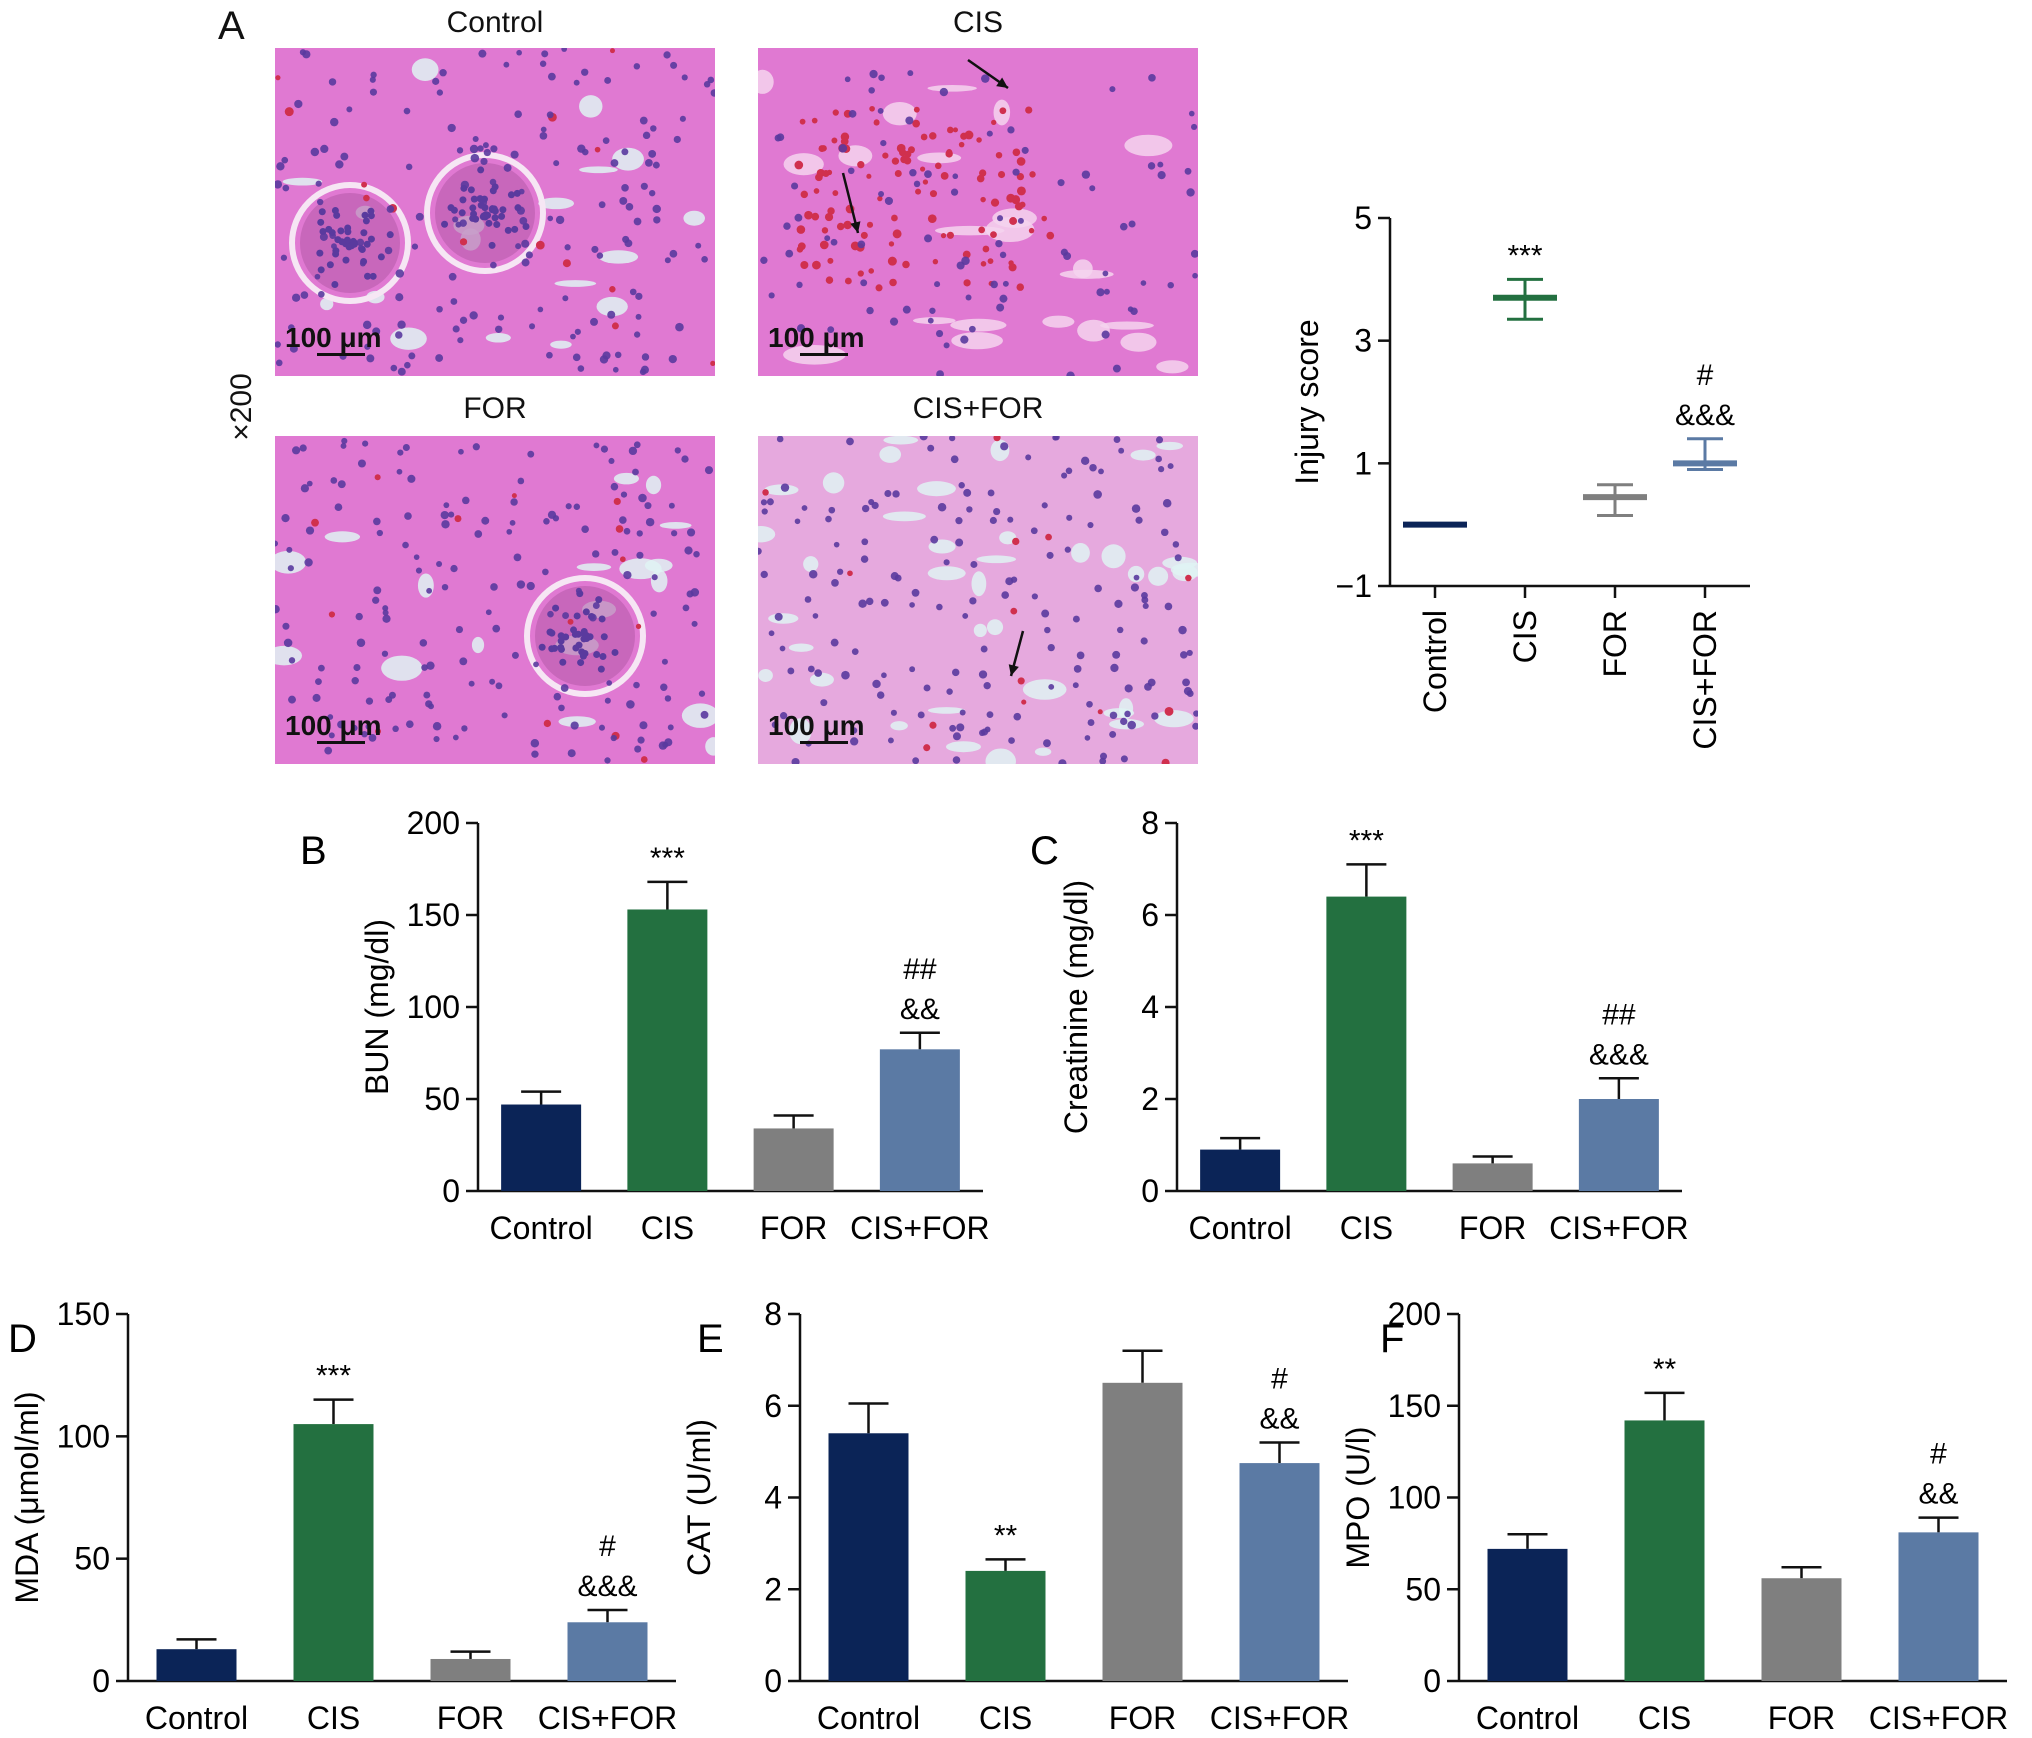 The height and width of the screenshot is (1738, 2032). What do you see at coordinates (333, 1552) in the screenshot?
I see `bar` at bounding box center [333, 1552].